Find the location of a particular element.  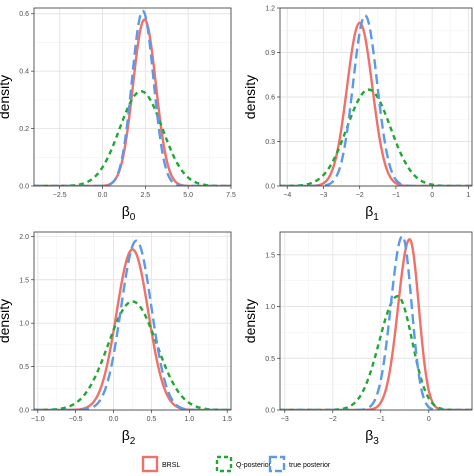

x-tick-label: −0.5 is located at coordinates (76, 419).